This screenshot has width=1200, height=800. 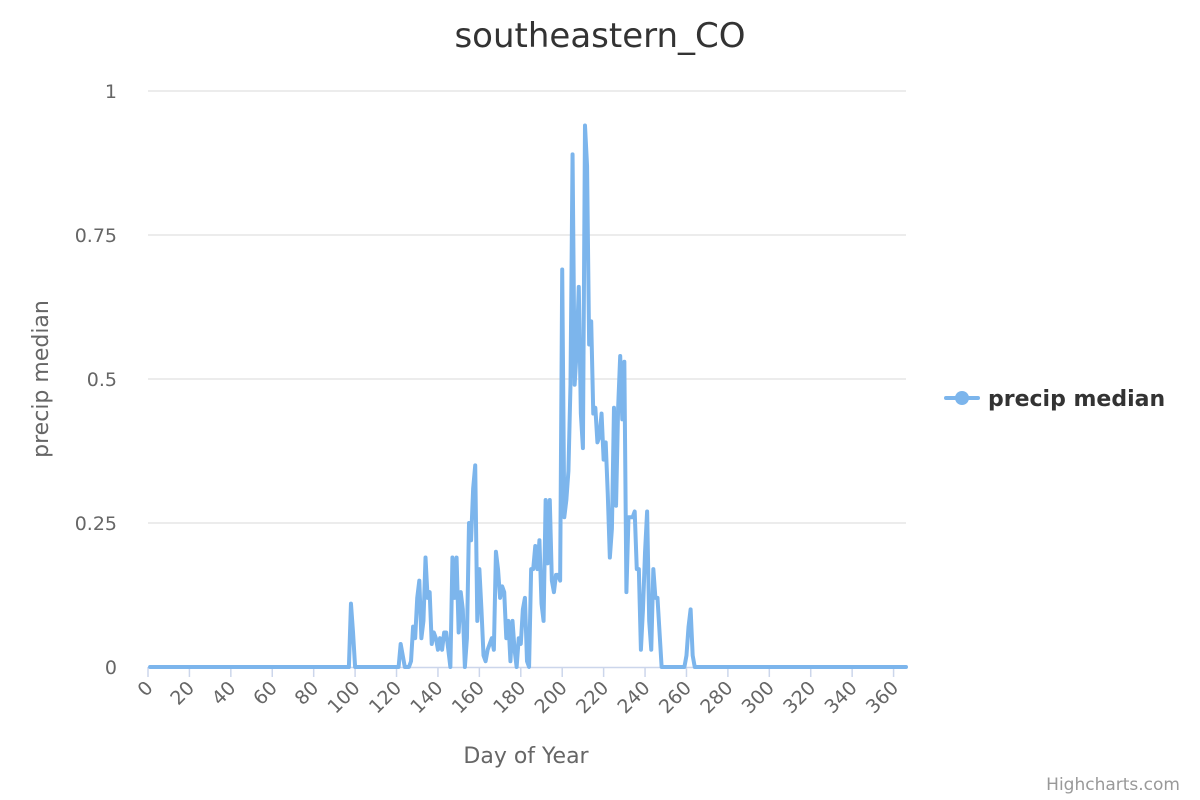 I want to click on x-tick-label: 140, so click(x=426, y=697).